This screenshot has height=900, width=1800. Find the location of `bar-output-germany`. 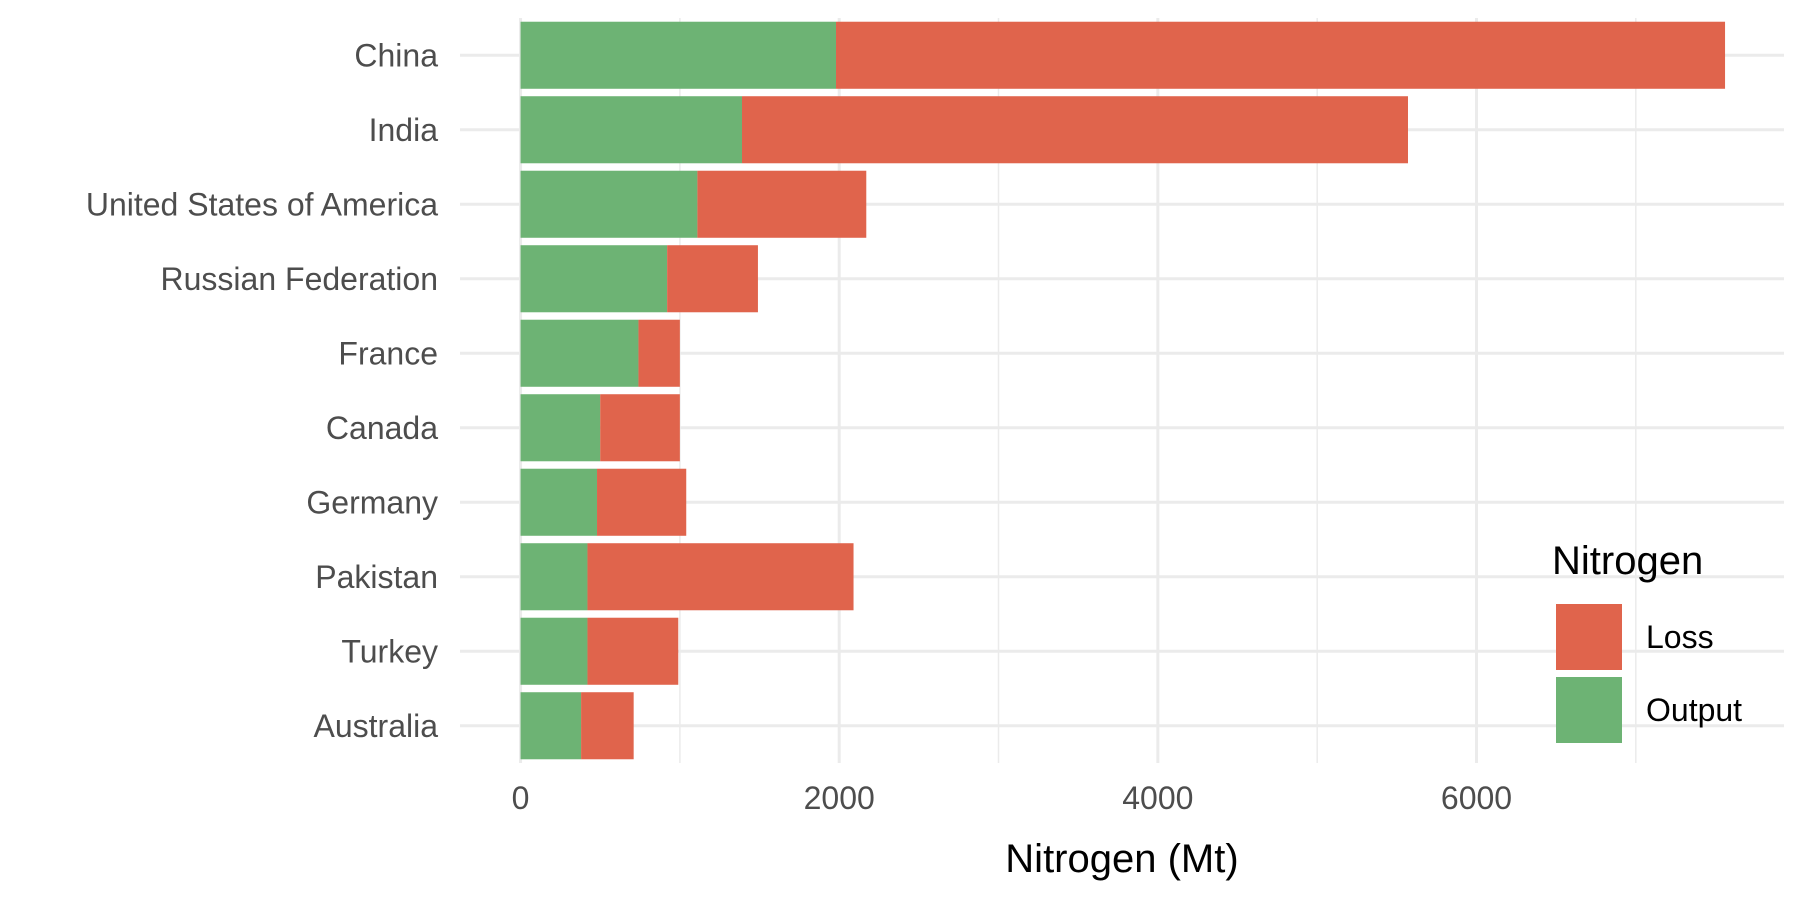

bar-output-germany is located at coordinates (559, 502).